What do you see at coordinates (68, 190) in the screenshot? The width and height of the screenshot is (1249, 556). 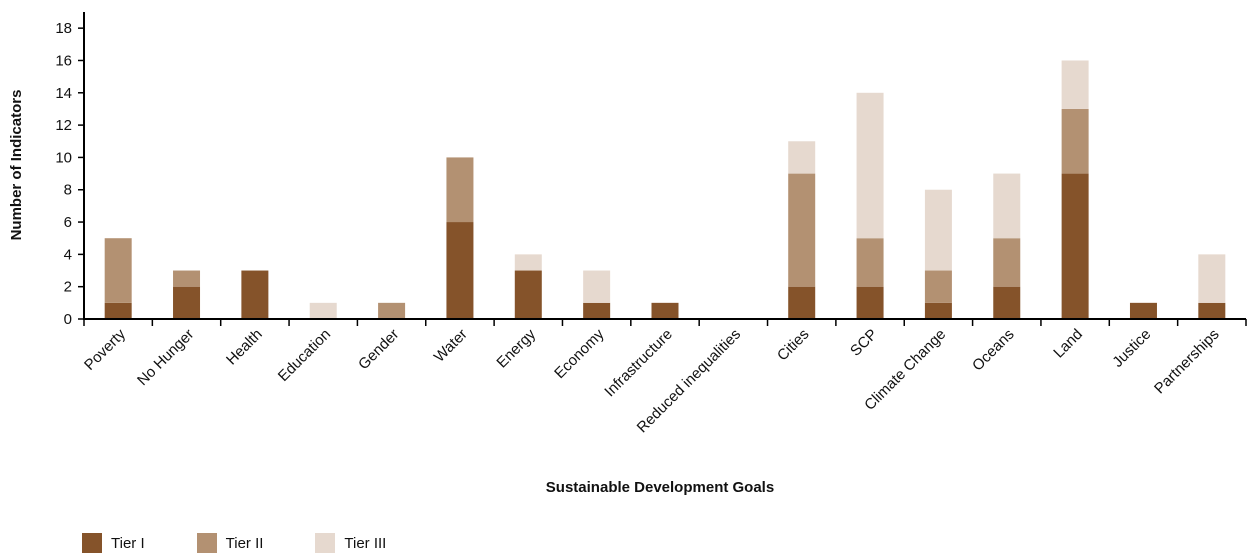 I see `y-tick-label: 8` at bounding box center [68, 190].